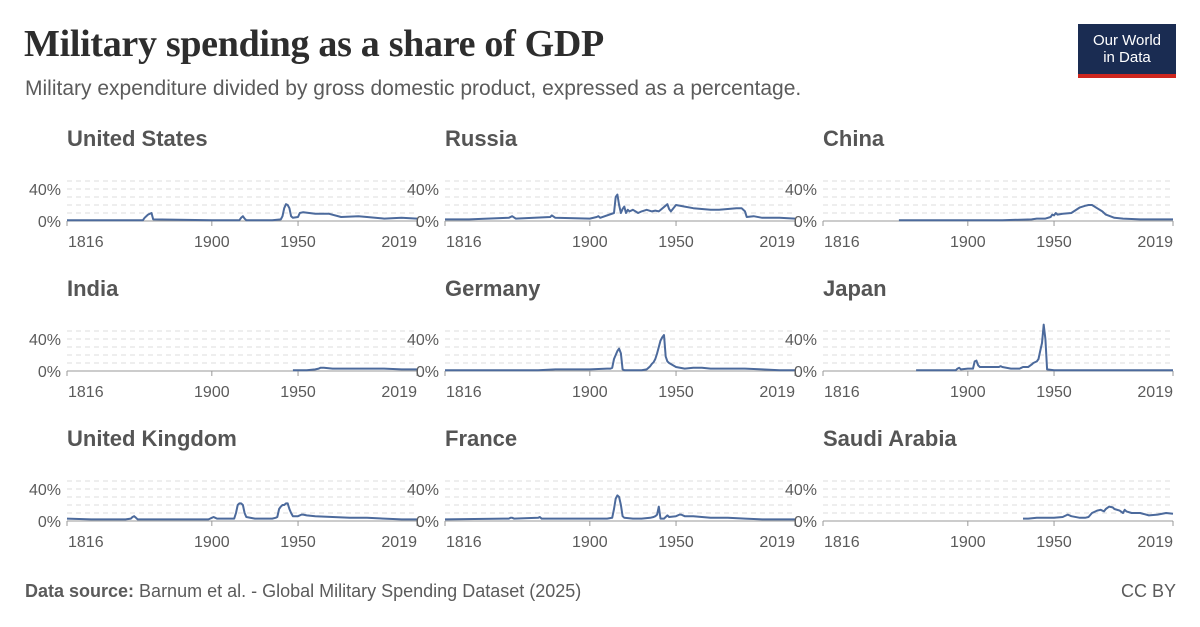 The image size is (1200, 627). Describe the element at coordinates (481, 438) in the screenshot. I see `panel-title-france: France` at that location.